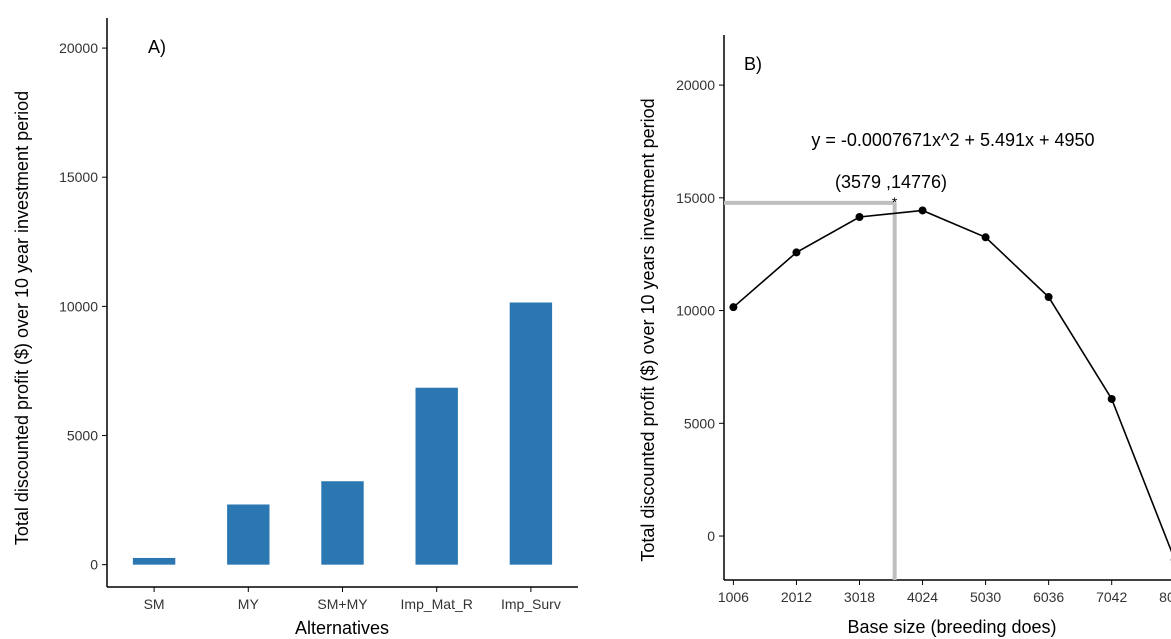 This screenshot has width=1171, height=639. What do you see at coordinates (154, 561) in the screenshot?
I see `bar-sm` at bounding box center [154, 561].